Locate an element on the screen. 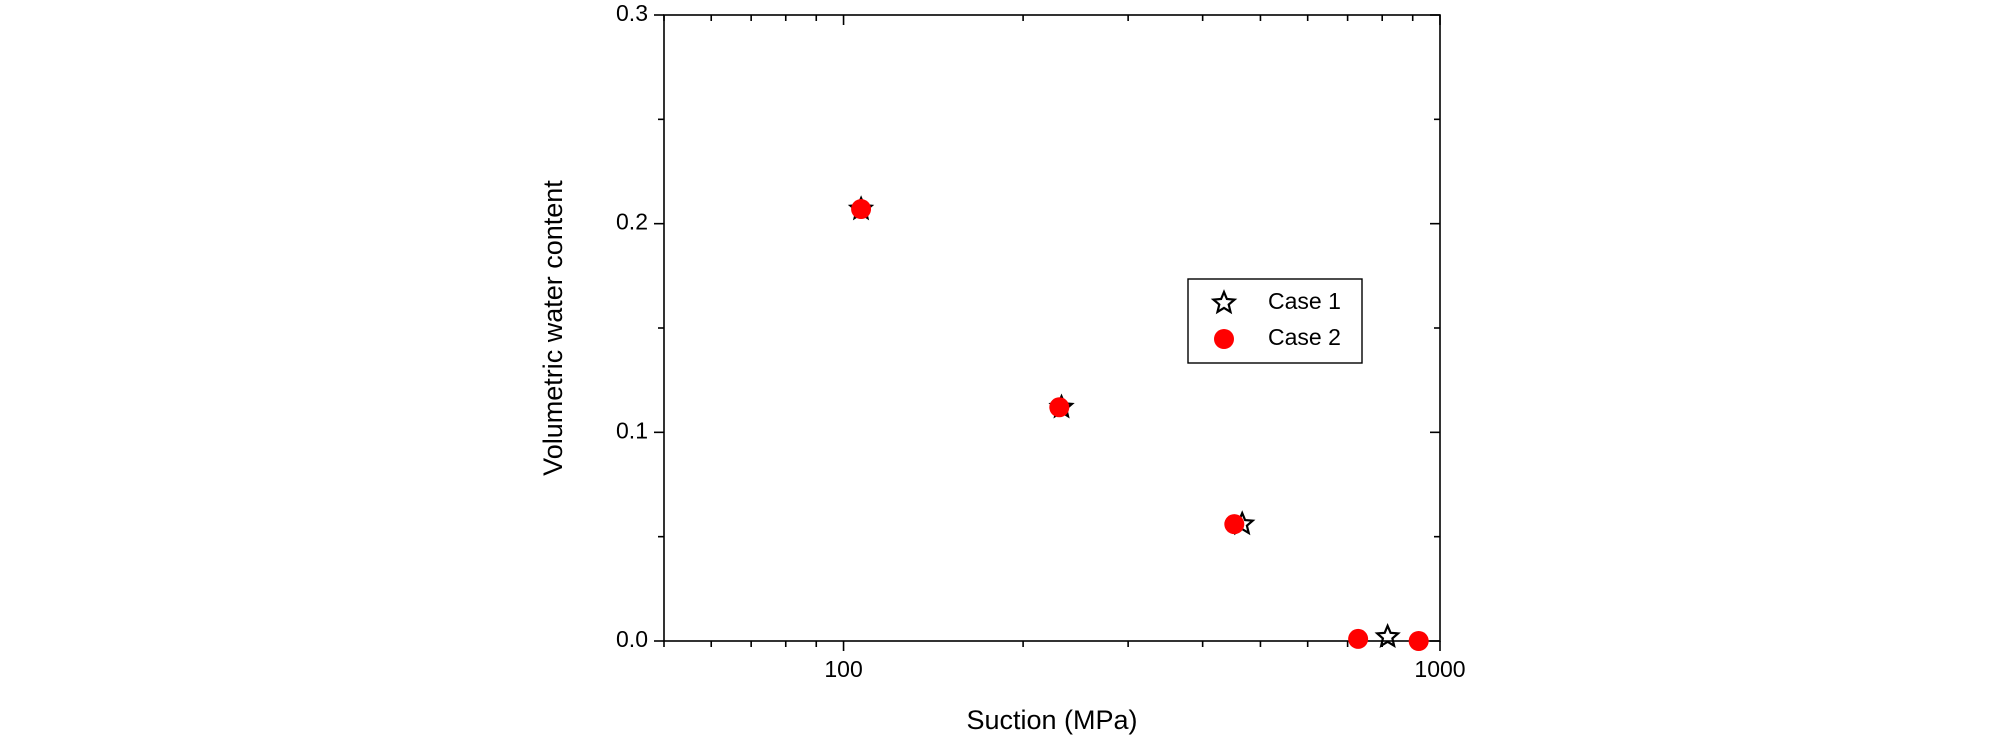  y-axis-label: Volumetric water content is located at coordinates (553, 328).